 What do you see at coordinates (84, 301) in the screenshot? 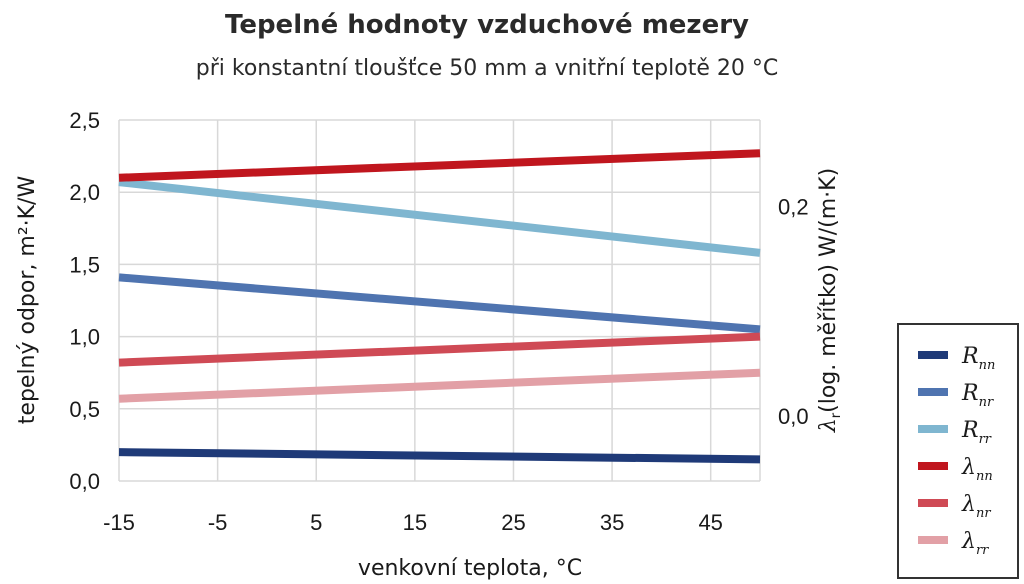
I see `y-tick-labels: 0,0 0,5 1,0 1,5 2,0 2,5` at bounding box center [84, 301].